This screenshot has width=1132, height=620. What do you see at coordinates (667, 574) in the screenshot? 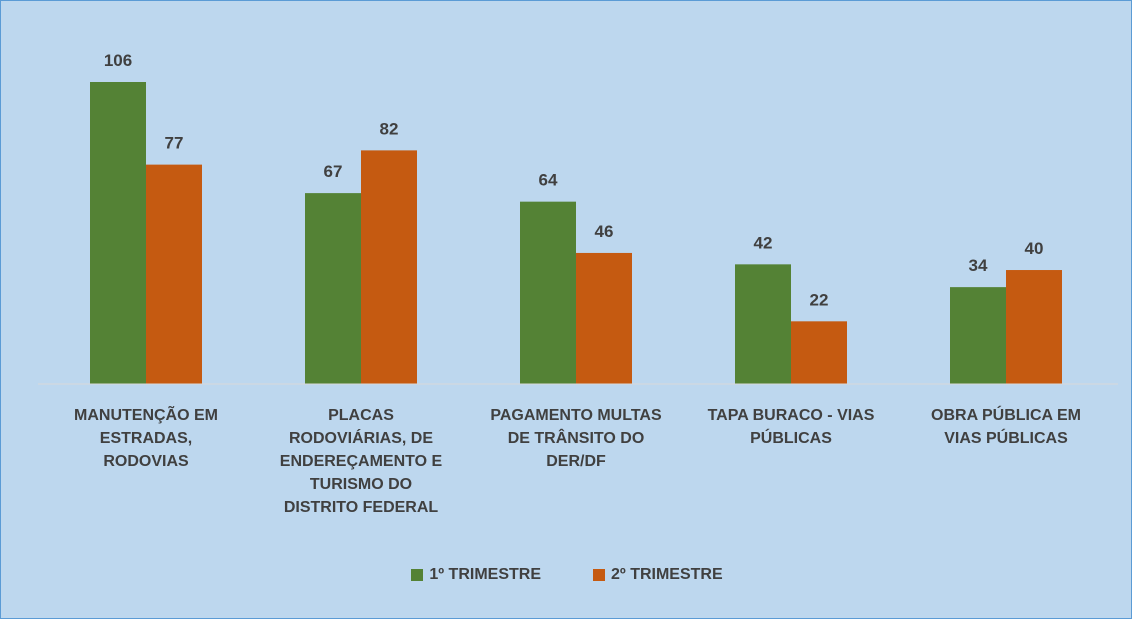
I see `legend-label: 2º TRIMESTRE` at bounding box center [667, 574].